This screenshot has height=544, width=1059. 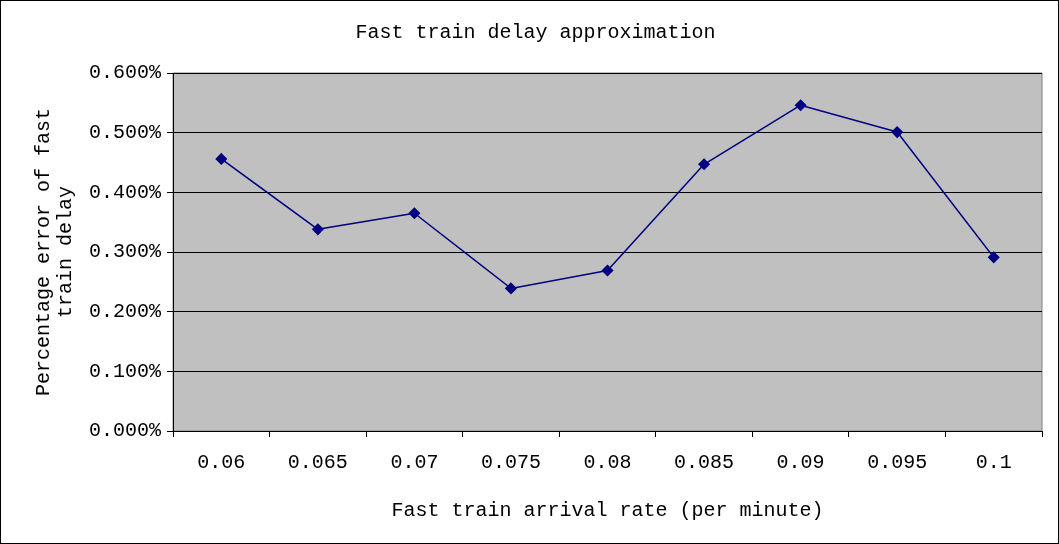 What do you see at coordinates (414, 463) in the screenshot?
I see `x-tick-label: 0.07` at bounding box center [414, 463].